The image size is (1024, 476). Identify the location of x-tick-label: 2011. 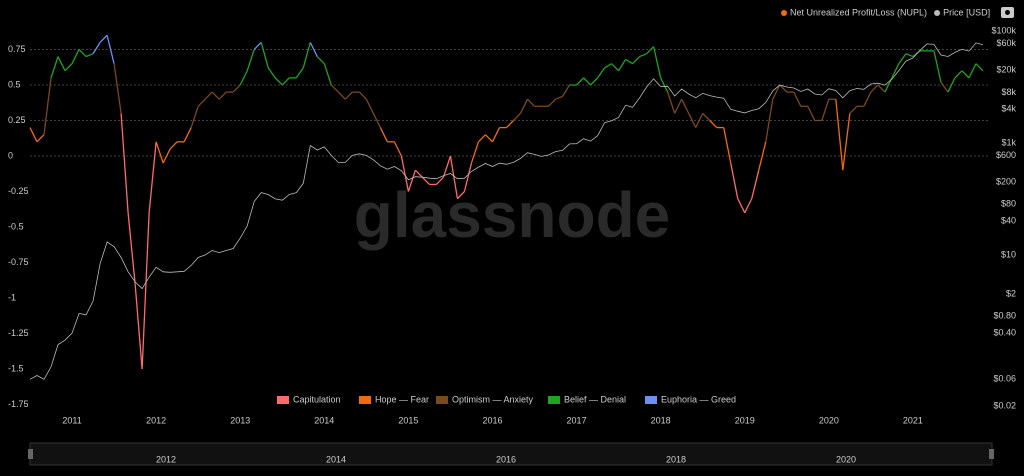
(71, 420).